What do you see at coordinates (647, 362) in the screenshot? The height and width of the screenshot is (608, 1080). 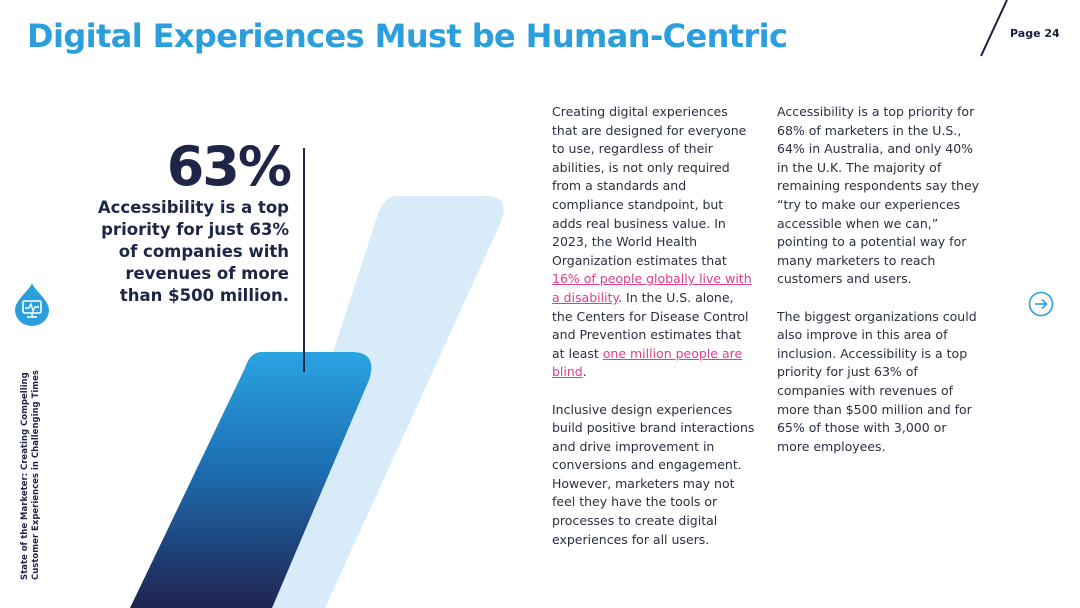 I see `blindness-statistic-link: one million people are blind` at bounding box center [647, 362].